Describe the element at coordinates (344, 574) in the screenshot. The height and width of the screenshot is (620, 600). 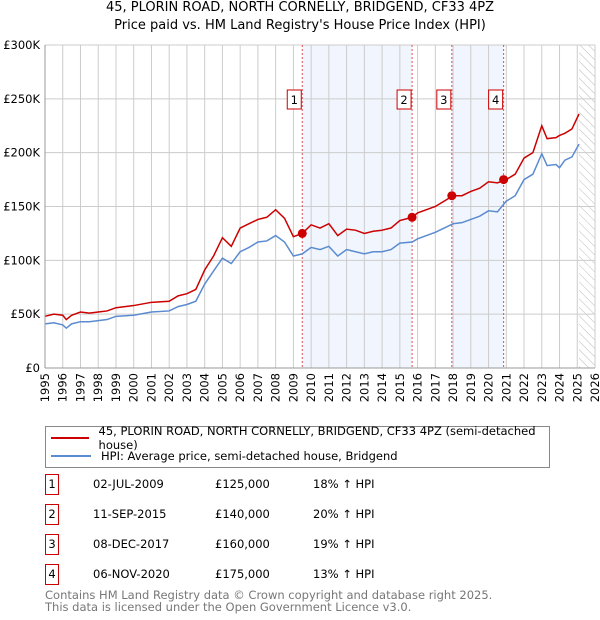
I see `sale-hpi-delta: 13% ↑ HPI` at that location.